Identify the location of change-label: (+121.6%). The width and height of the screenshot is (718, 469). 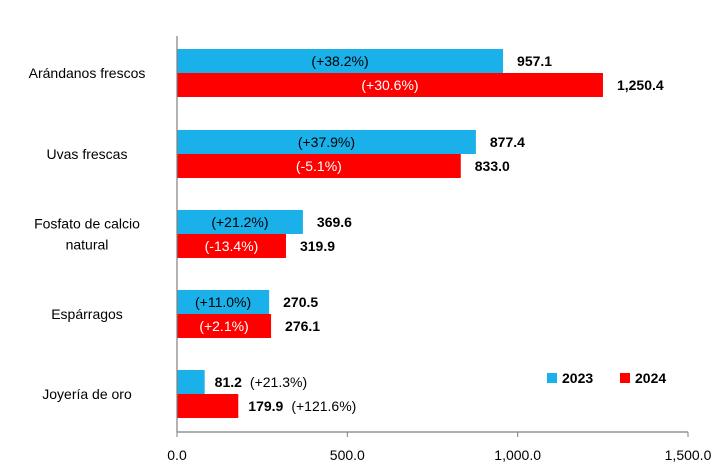
(323, 406).